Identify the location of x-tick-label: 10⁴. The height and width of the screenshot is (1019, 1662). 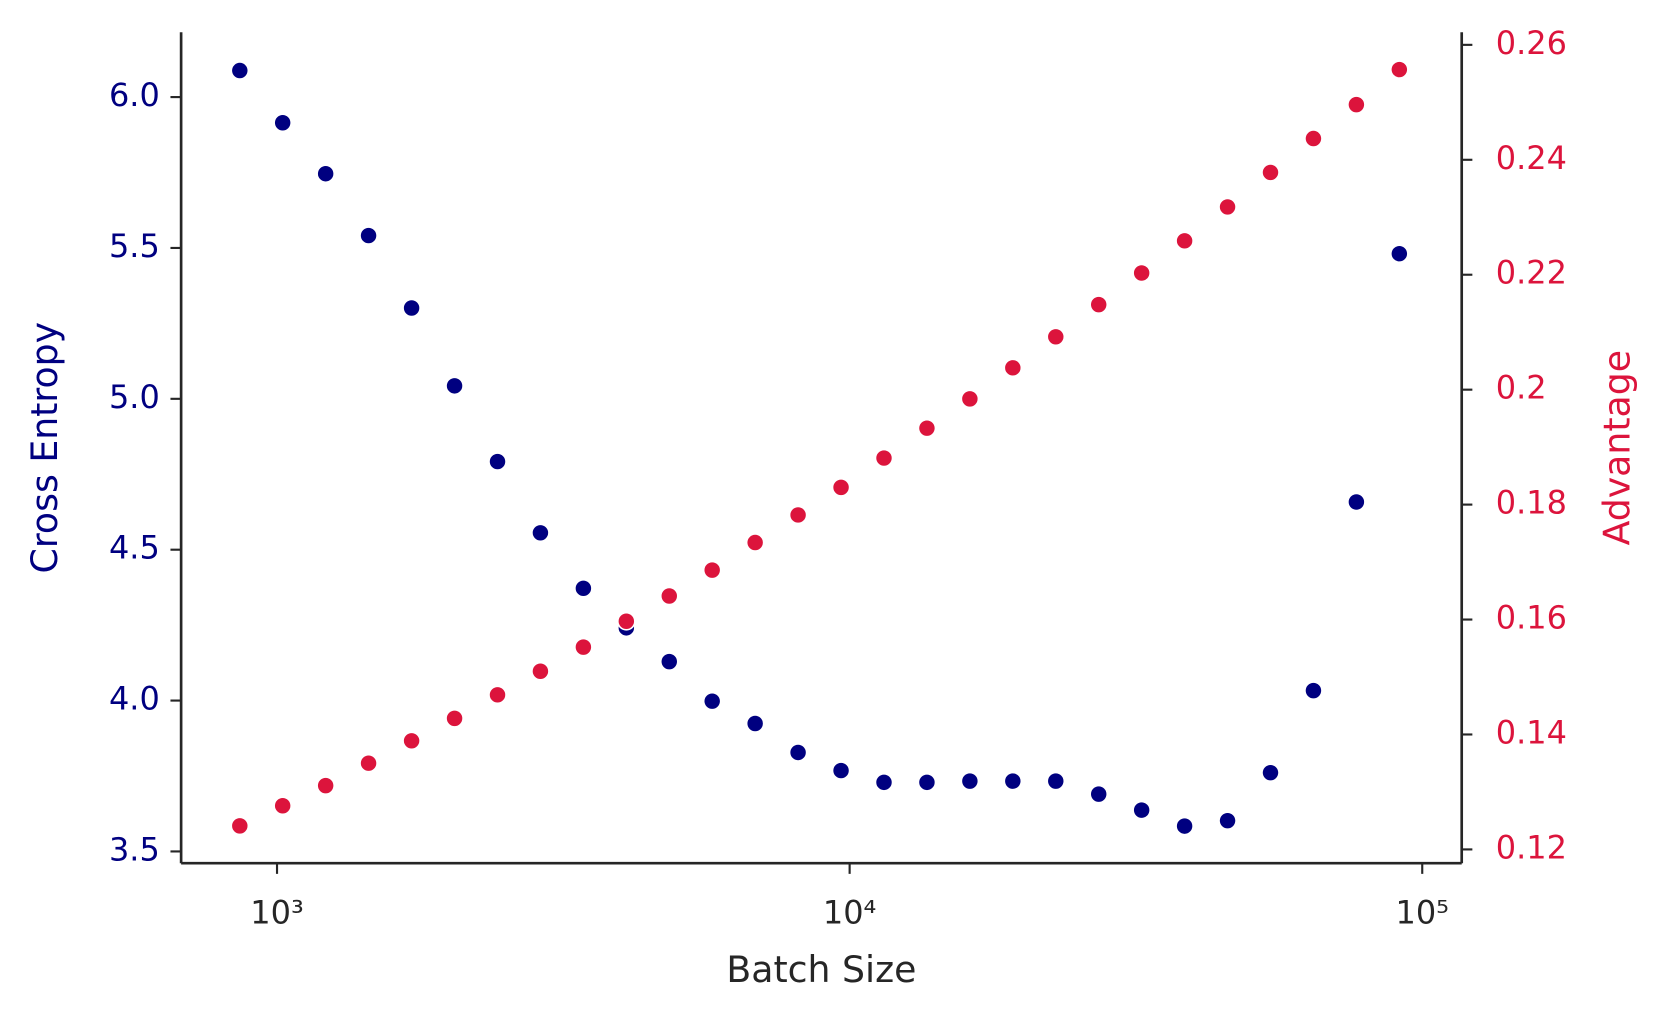
(849, 912).